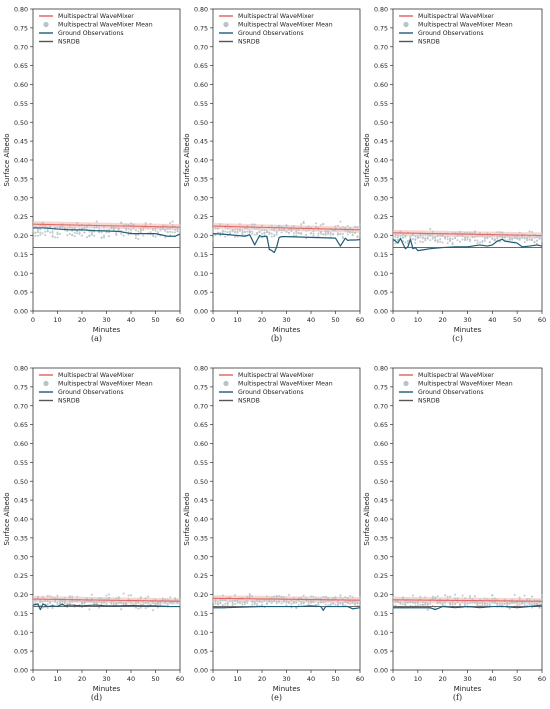  I want to click on y-tick-label: 0.20, so click(21, 236).